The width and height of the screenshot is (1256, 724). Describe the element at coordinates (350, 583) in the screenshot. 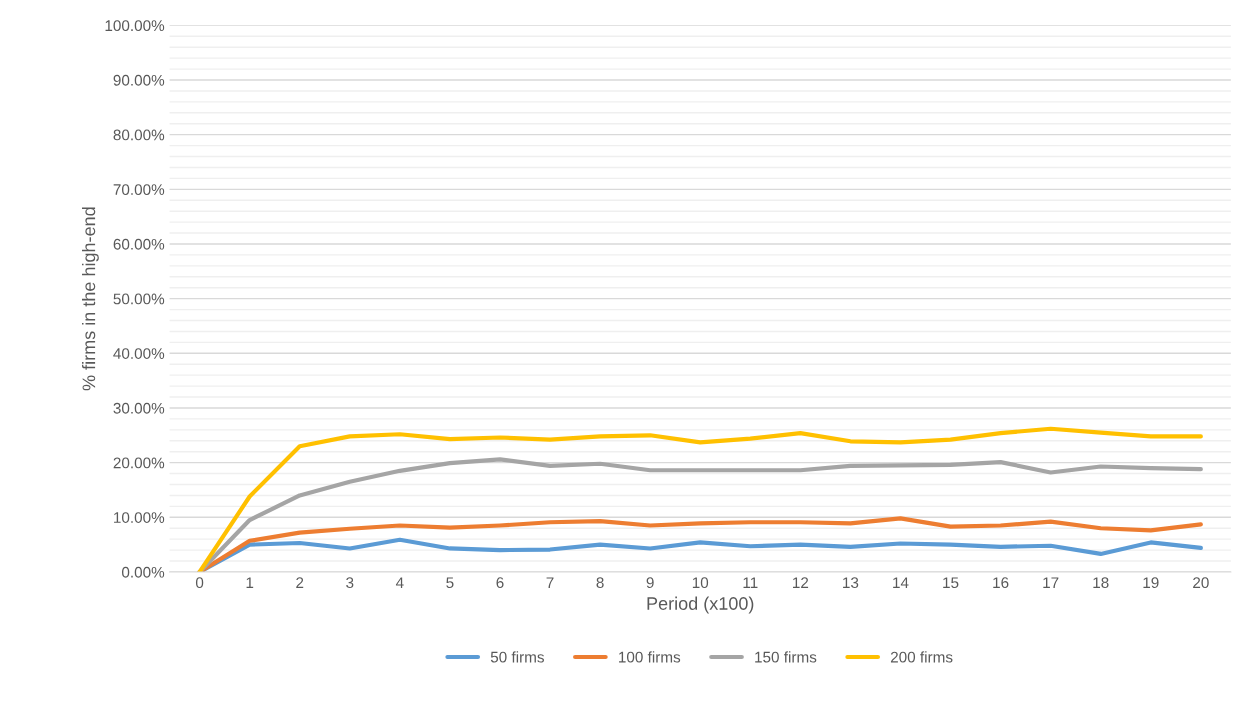

I see `x-tick-label: 3` at that location.